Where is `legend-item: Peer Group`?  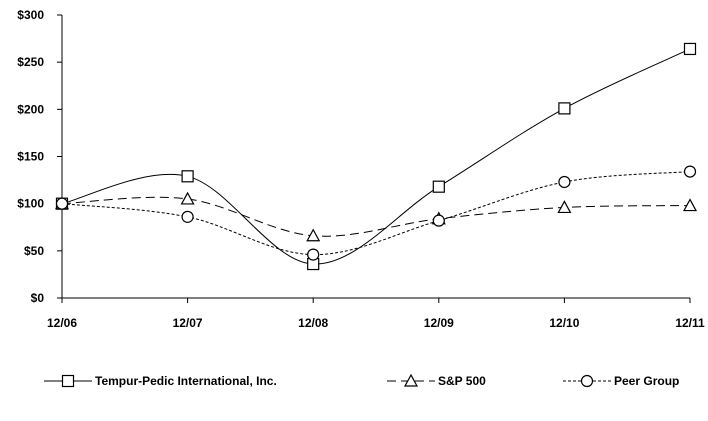 legend-item: Peer Group is located at coordinates (621, 381).